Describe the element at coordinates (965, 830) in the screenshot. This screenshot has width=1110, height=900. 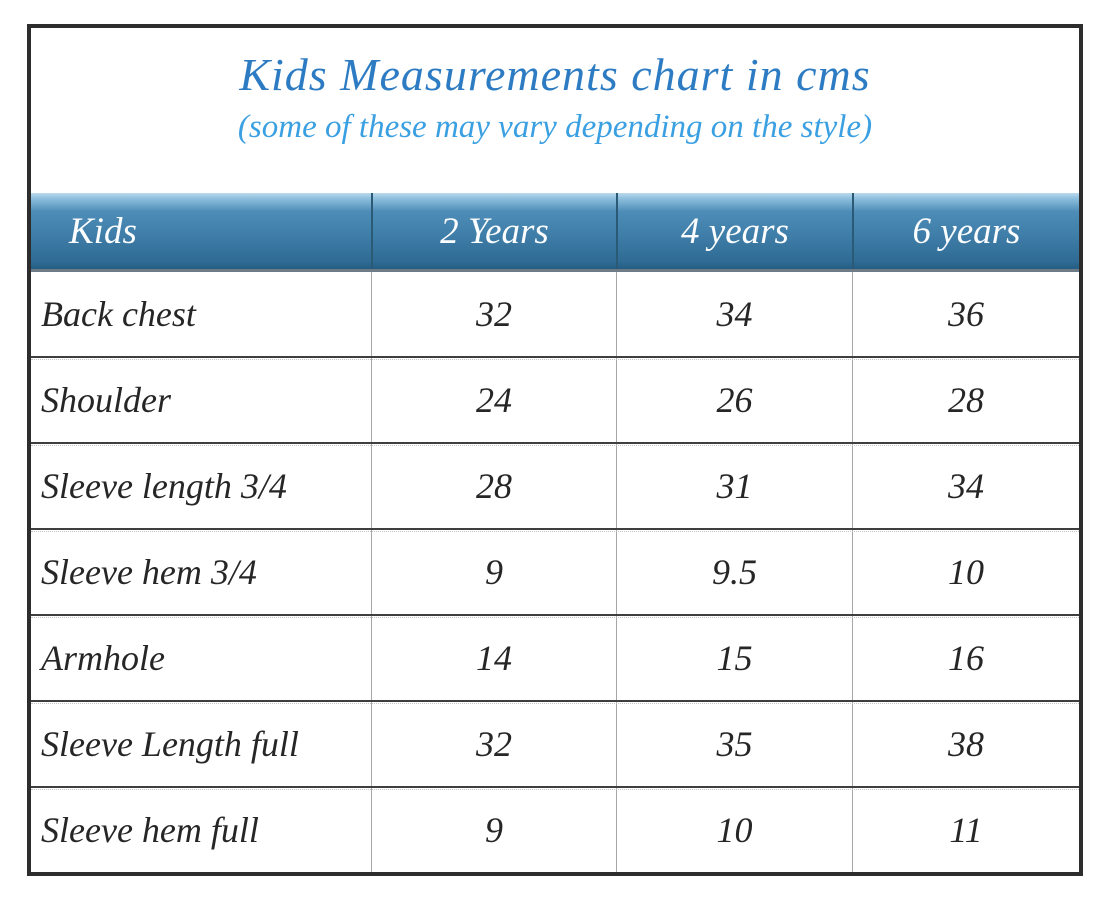
I see `measurement-value: 11` at that location.